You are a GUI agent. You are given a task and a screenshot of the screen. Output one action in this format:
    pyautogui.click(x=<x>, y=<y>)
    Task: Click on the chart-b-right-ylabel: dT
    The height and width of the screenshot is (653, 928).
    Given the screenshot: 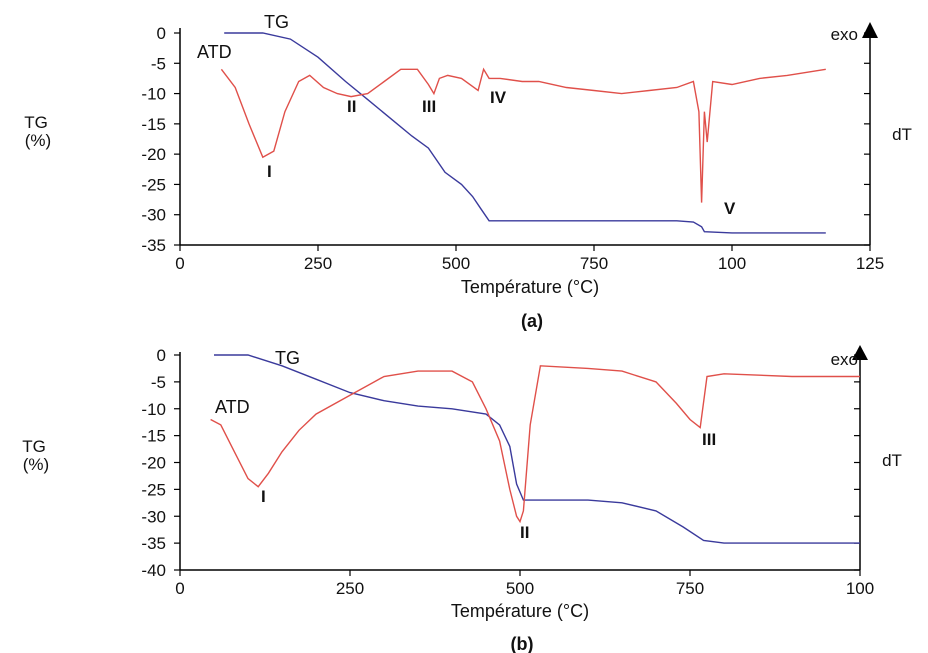 What is the action you would take?
    pyautogui.click(x=892, y=460)
    